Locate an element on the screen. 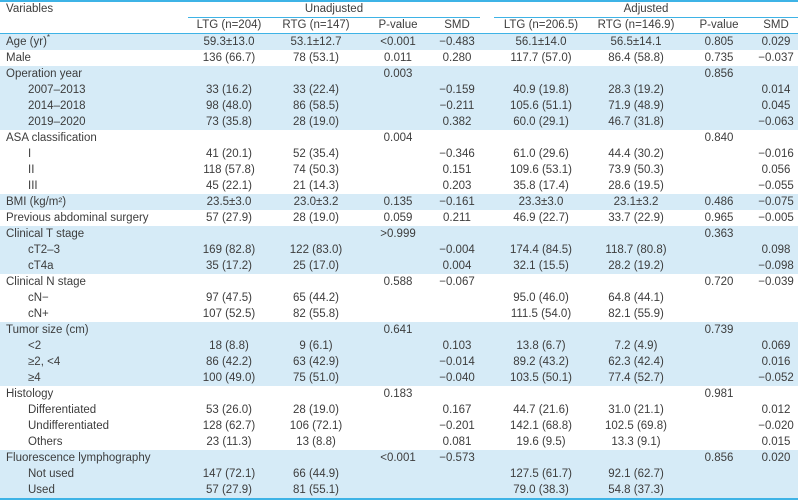  cell-unadjusted-pvalue: <0.001 is located at coordinates (398, 458).